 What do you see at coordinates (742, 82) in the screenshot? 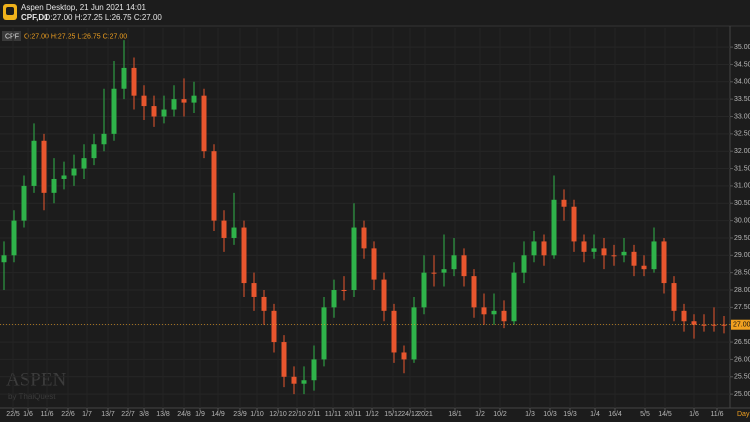
I see `y-tick-label: 34.00` at bounding box center [742, 82].